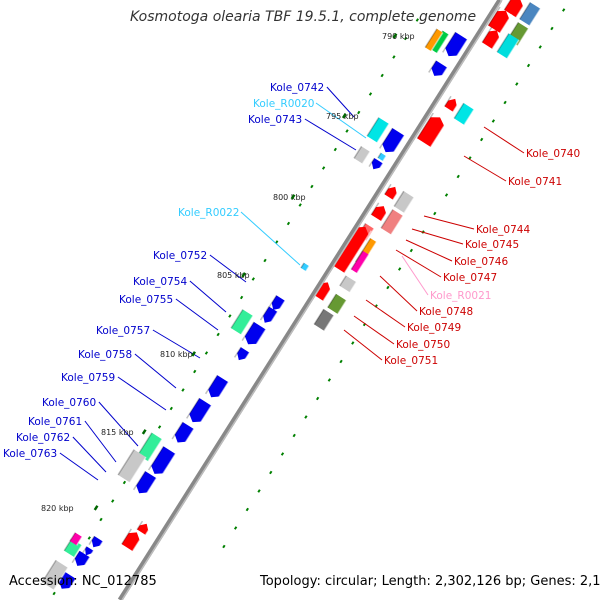 The height and width of the screenshot is (600, 600). What do you see at coordinates (423, 345) in the screenshot?
I see `gene-label-kole-0750: Kole_0750` at bounding box center [423, 345].